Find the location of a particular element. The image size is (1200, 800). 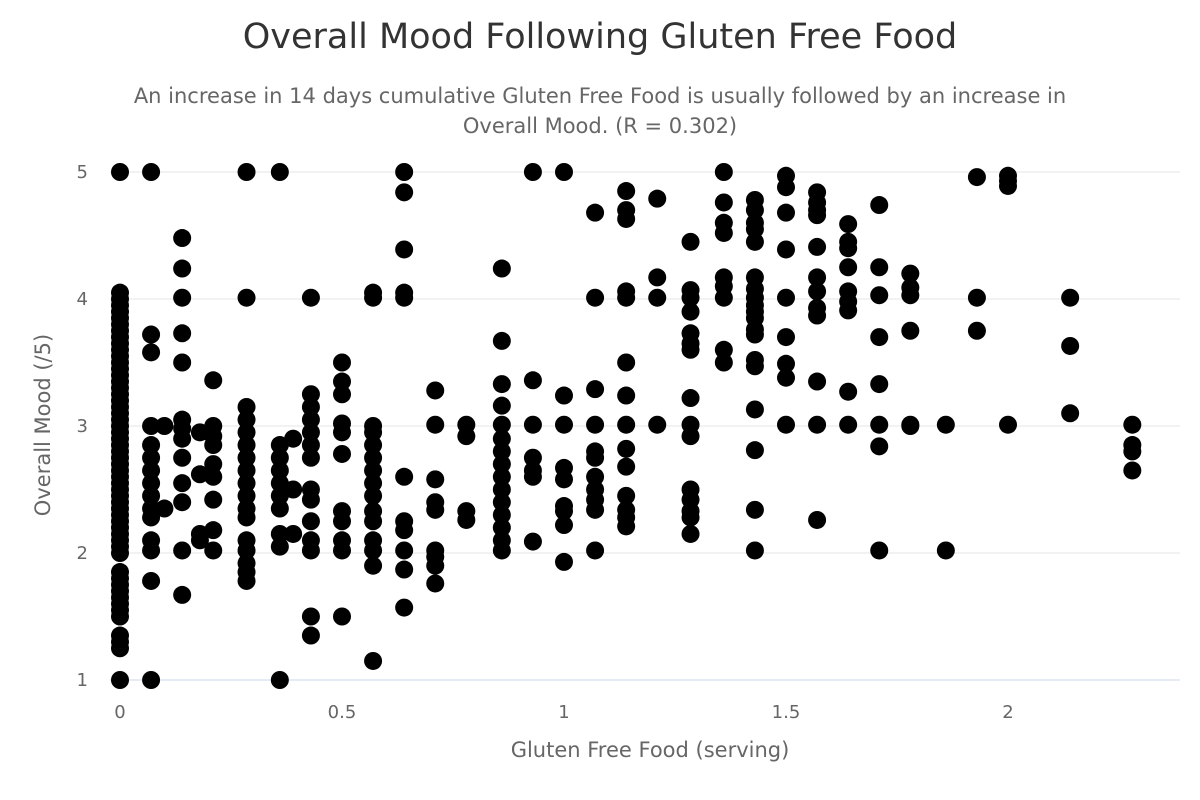

y-tick-label: 3 is located at coordinates (82, 426).